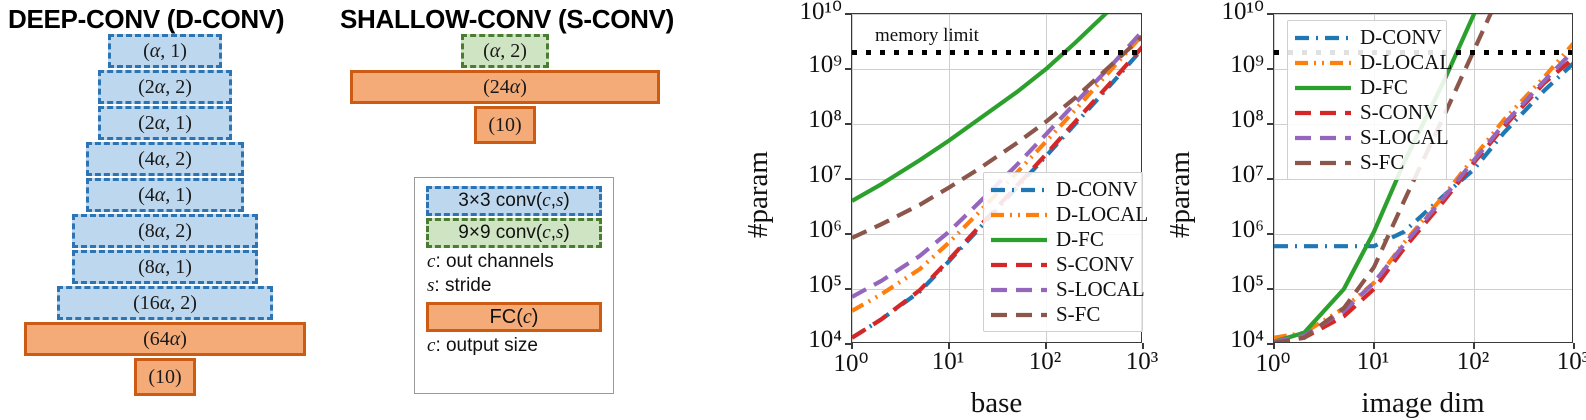  I want to click on arch-block: (8 α, 2), so click(165, 231).